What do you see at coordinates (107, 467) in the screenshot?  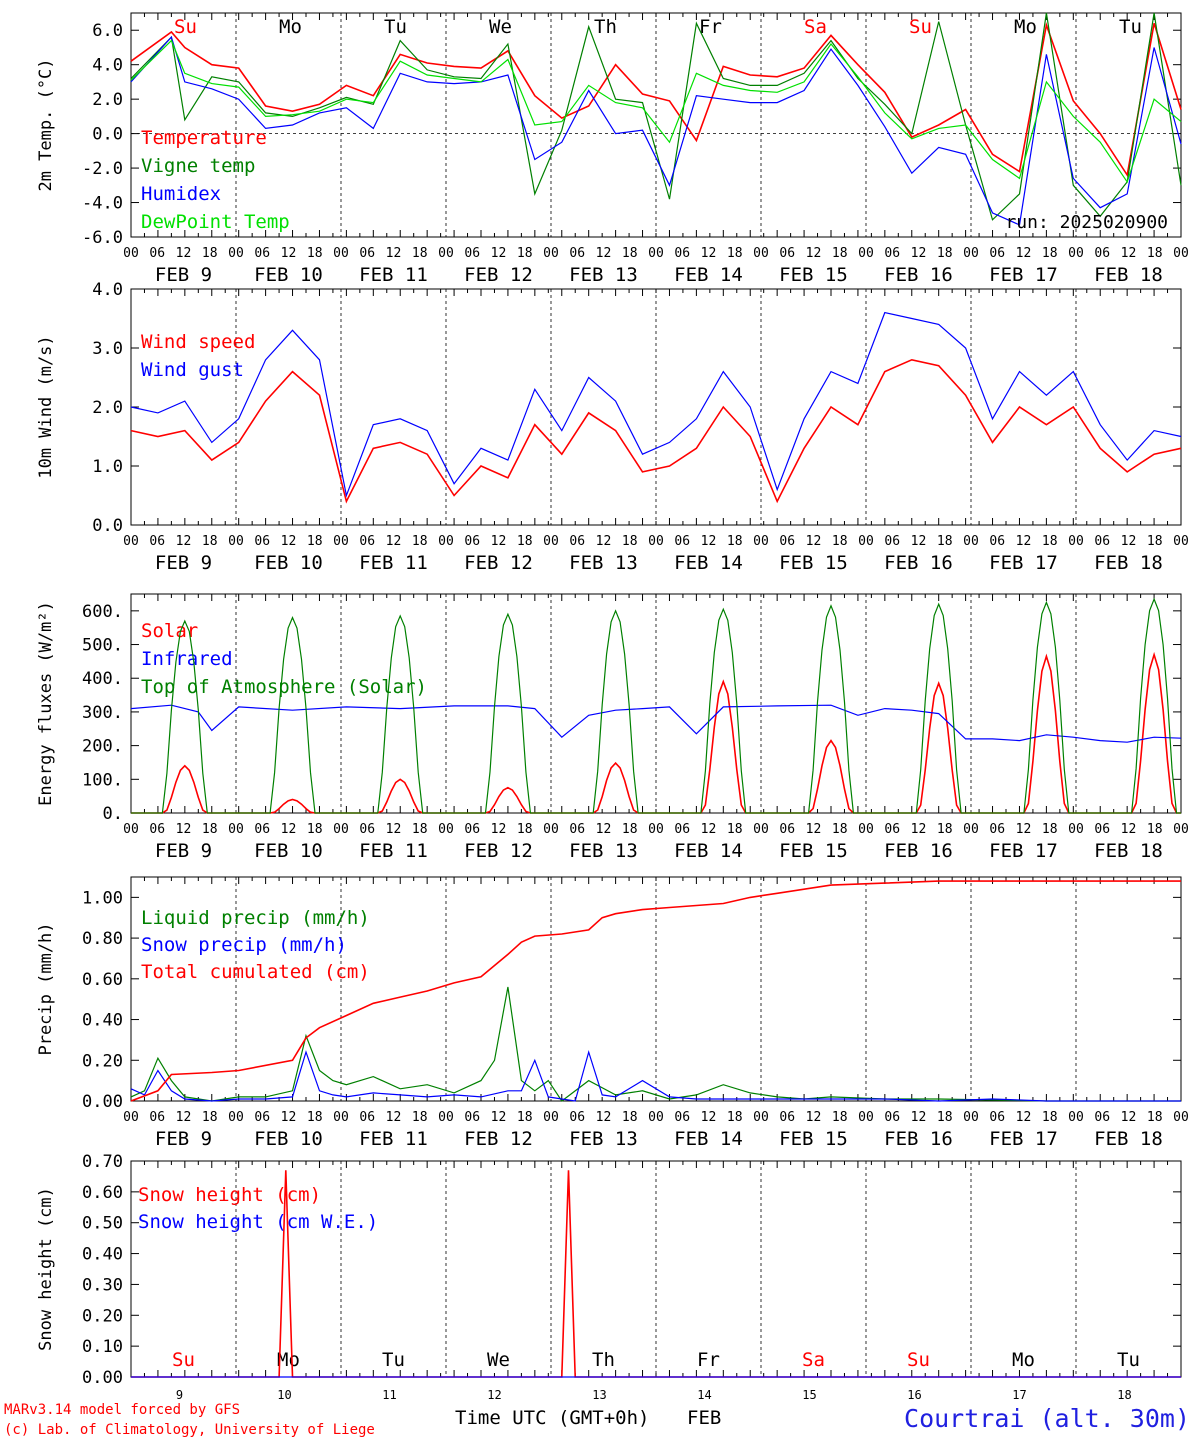 I see `y-tick-label: 1.0` at bounding box center [107, 467].